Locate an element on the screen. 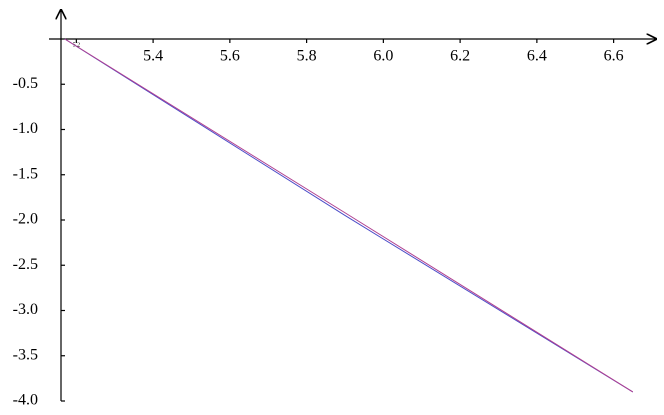 This screenshot has width=664, height=415. x-tick-label: 5.4 is located at coordinates (153, 56).